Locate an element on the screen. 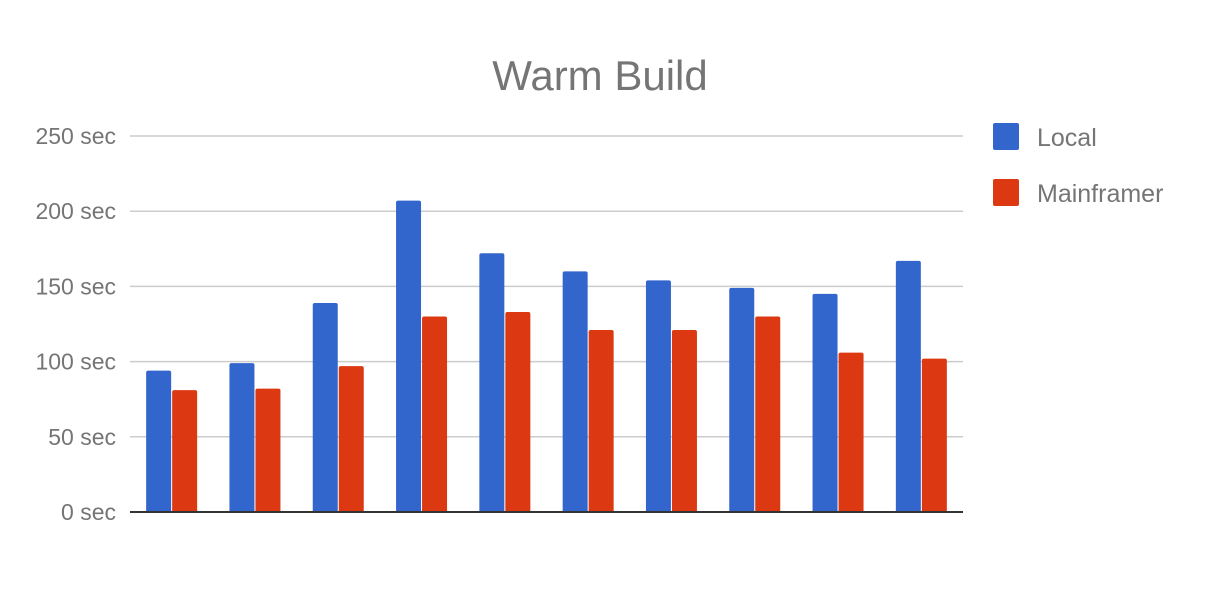 The height and width of the screenshot is (589, 1232). y-tick-label: 200 sec is located at coordinates (75, 211).